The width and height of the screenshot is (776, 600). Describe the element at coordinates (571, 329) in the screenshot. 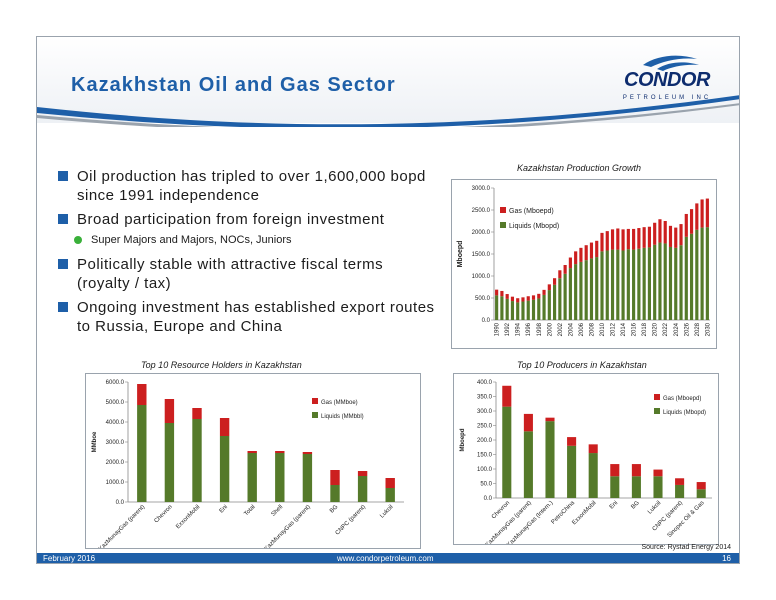

I see `x-tick-label: 2004` at that location.